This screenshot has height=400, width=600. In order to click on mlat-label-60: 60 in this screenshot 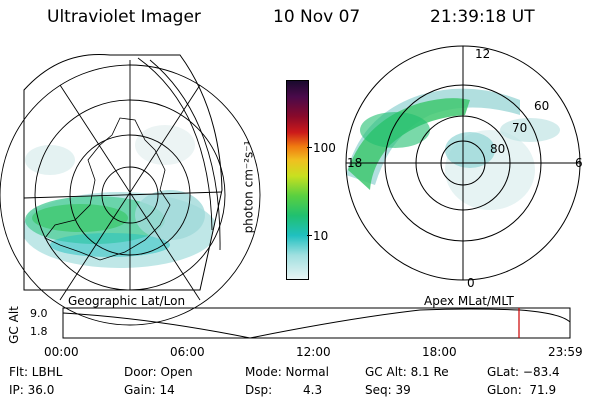, I will do `click(542, 106)`.